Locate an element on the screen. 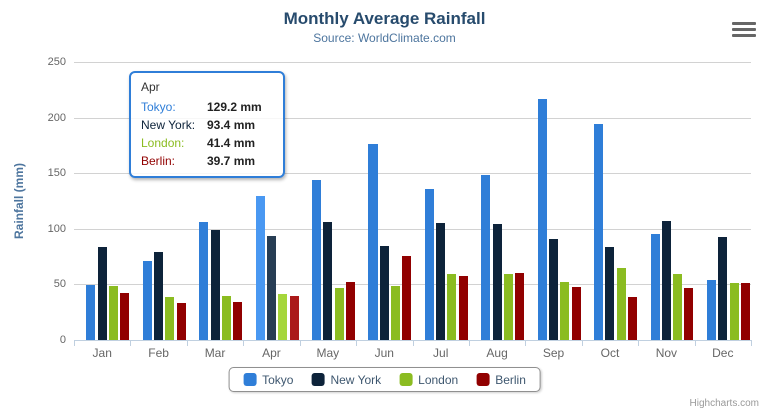 The width and height of the screenshot is (769, 416). tooltip-series-name: London: is located at coordinates (163, 143).